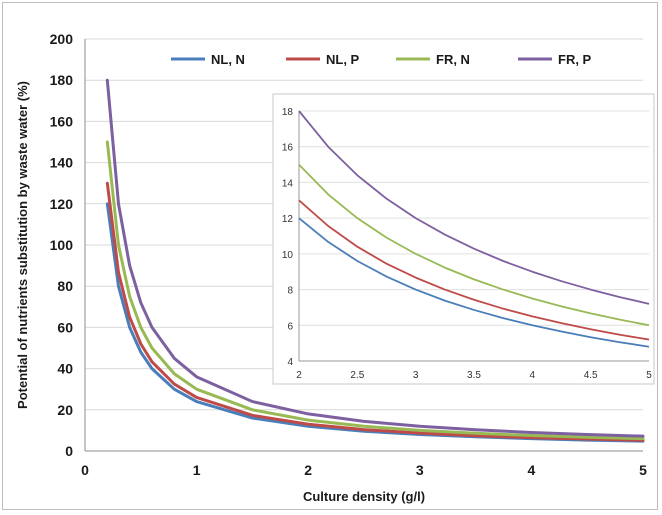 Image resolution: width=662 pixels, height=515 pixels. I want to click on legend-label-nl-p: NL, P, so click(343, 59).